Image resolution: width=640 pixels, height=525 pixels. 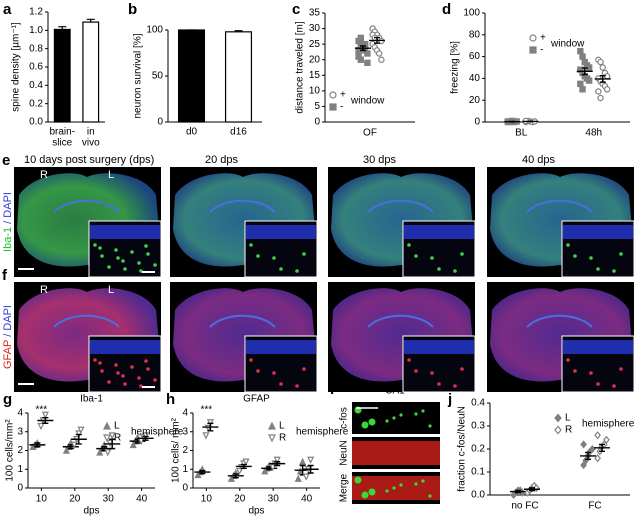 What do you see at coordinates (157, 432) in the screenshot?
I see `legend-title: hemisphere` at bounding box center [157, 432].